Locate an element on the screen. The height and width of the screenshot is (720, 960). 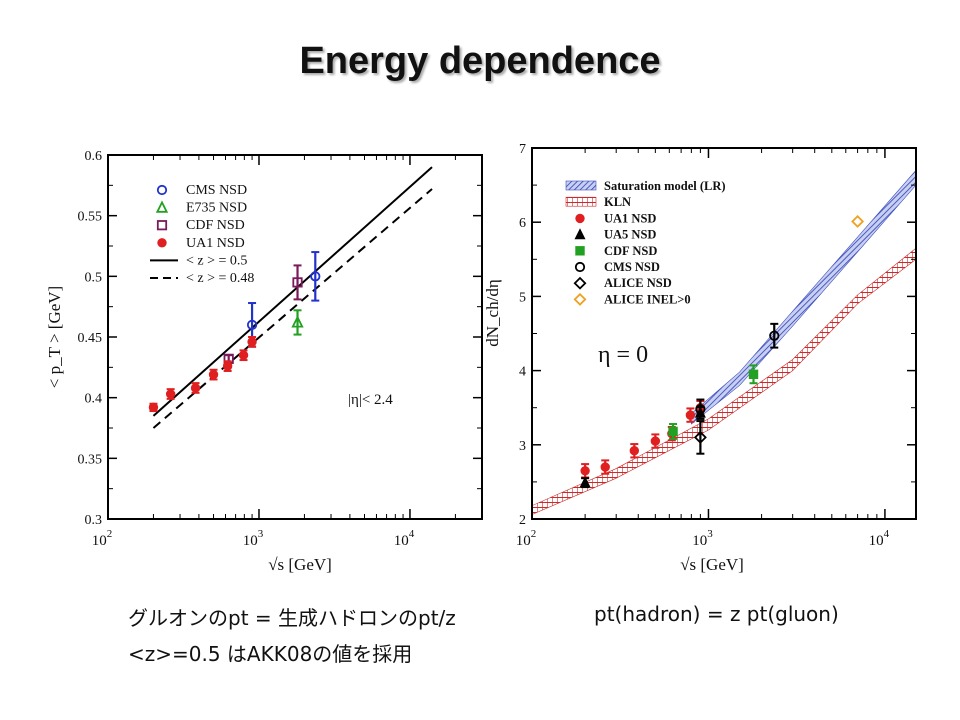
y-tick-label: 3 is located at coordinates (522, 446).